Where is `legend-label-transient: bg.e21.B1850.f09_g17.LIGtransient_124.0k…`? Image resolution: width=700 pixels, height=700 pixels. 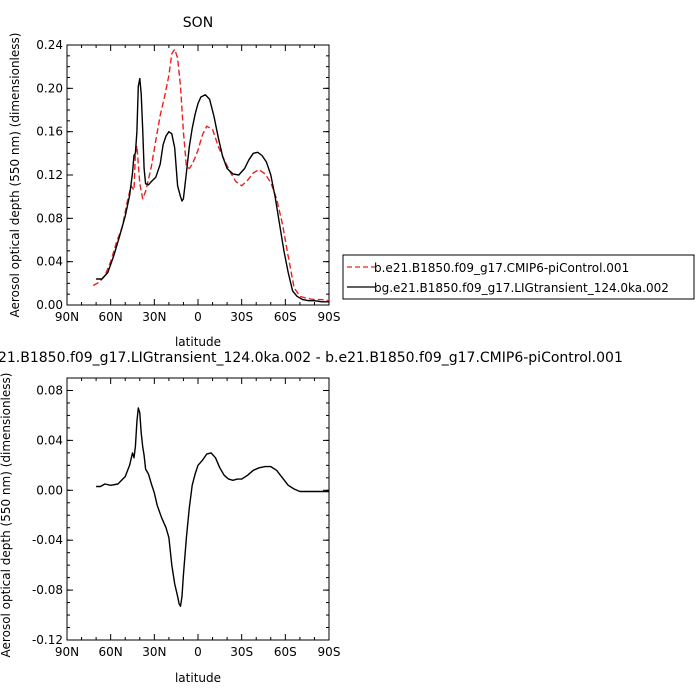 legend-label-transient: bg.e21.B1850.f09_g17.LIGtransient_124.0k… is located at coordinates (521, 288).